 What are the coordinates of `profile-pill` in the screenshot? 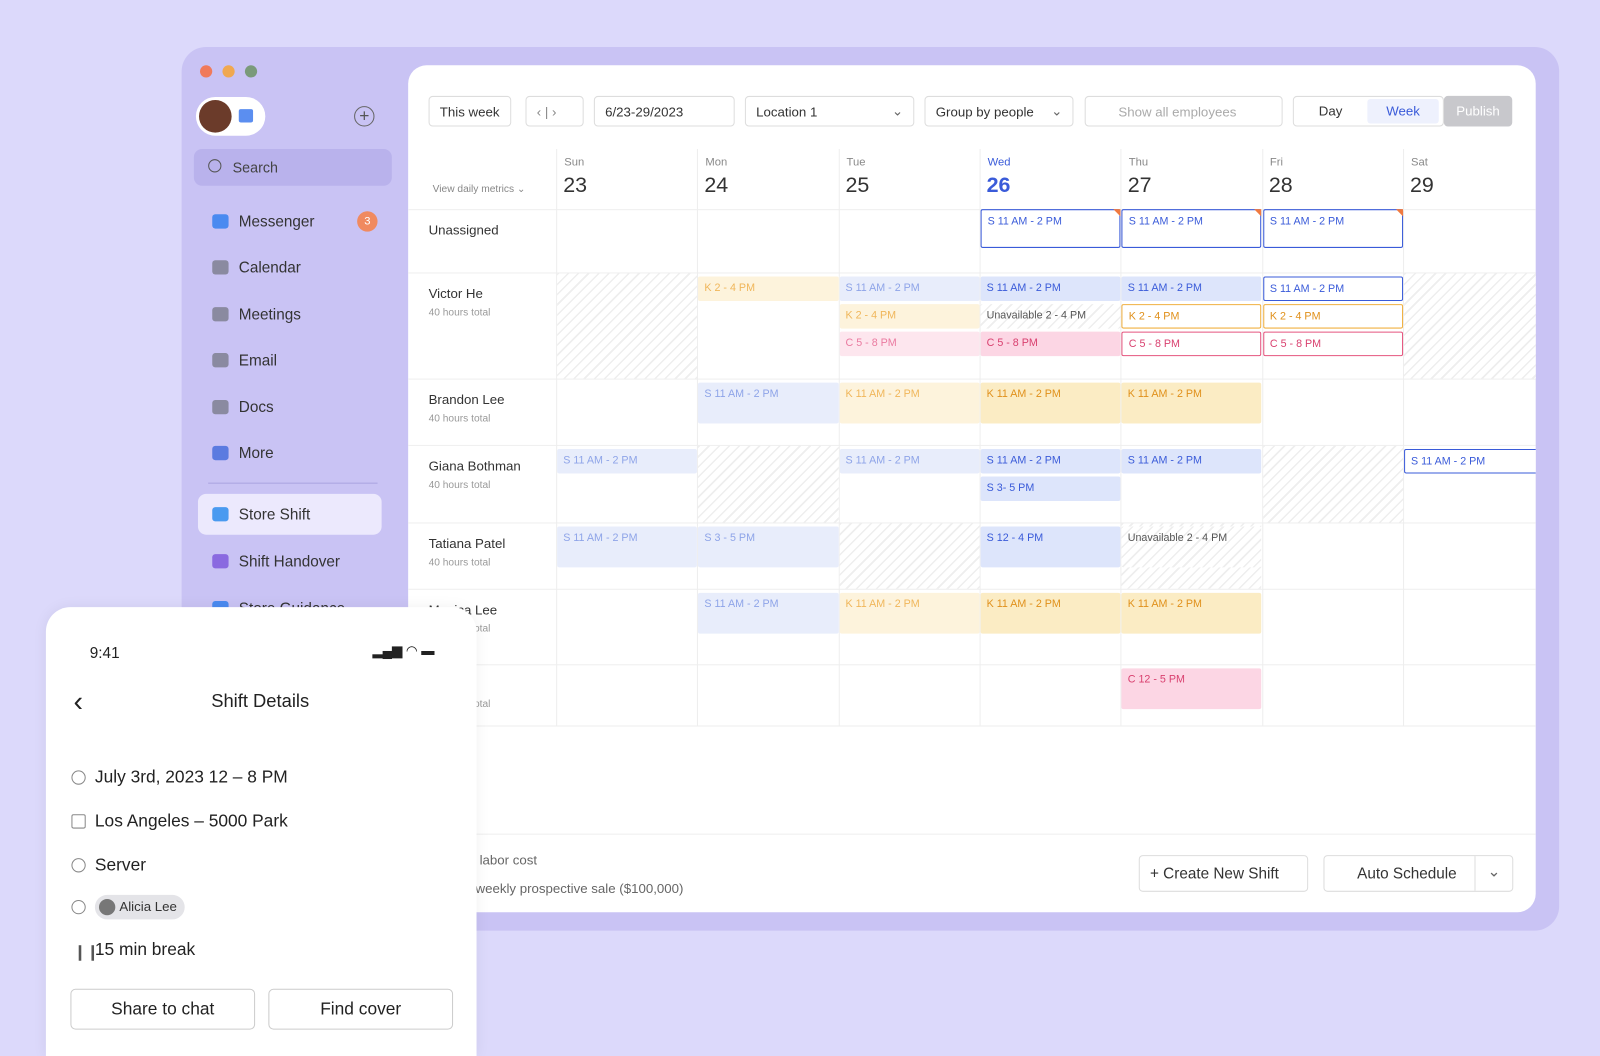 It's located at (230, 116).